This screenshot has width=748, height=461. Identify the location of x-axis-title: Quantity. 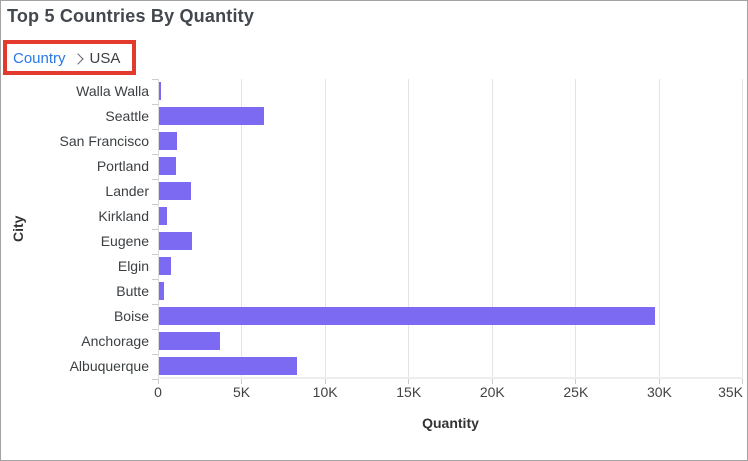
(450, 423).